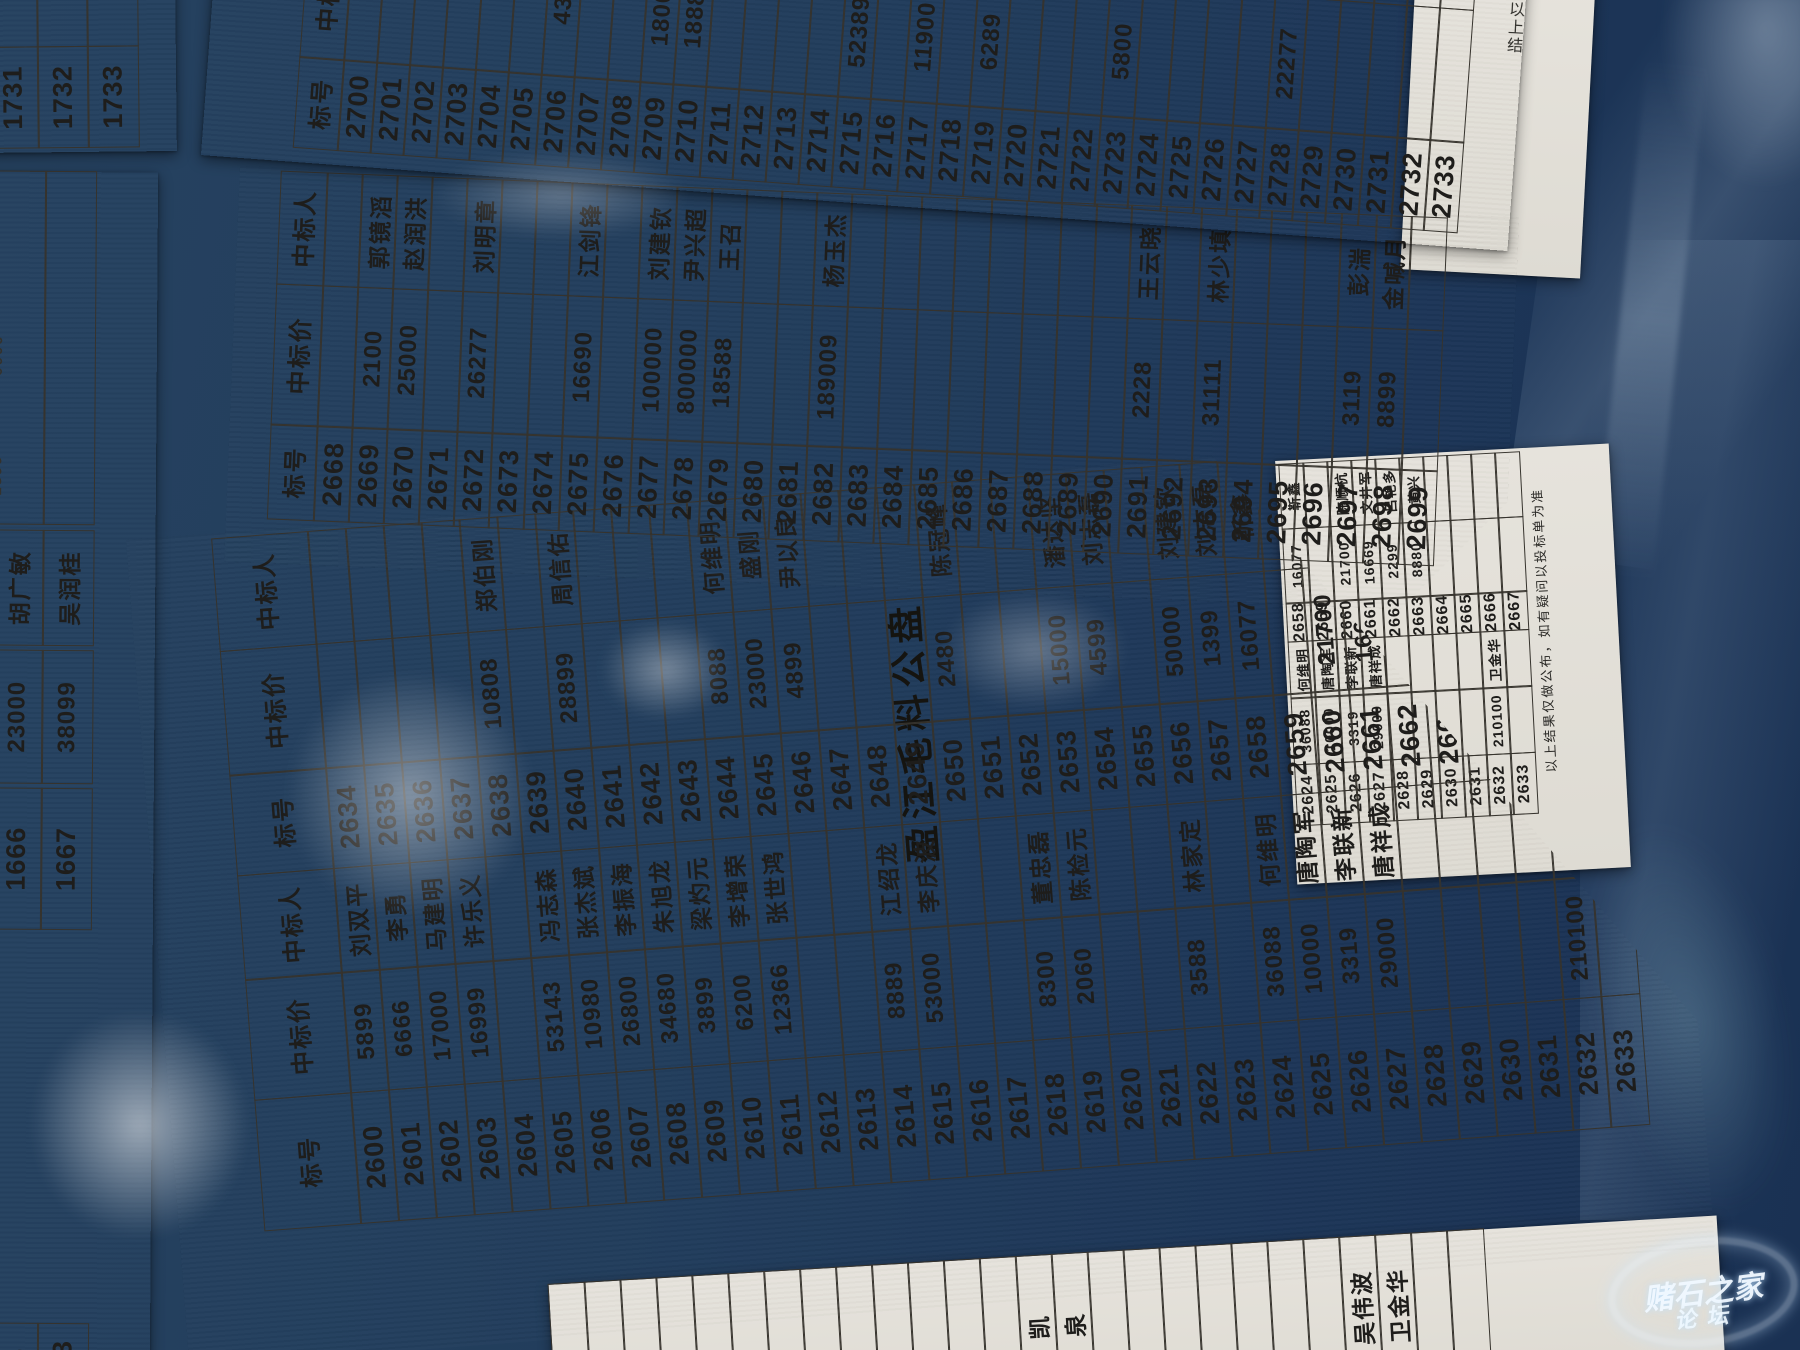  What do you see at coordinates (1207, 509) in the screenshot?
I see `cell: 2693` at bounding box center [1207, 509].